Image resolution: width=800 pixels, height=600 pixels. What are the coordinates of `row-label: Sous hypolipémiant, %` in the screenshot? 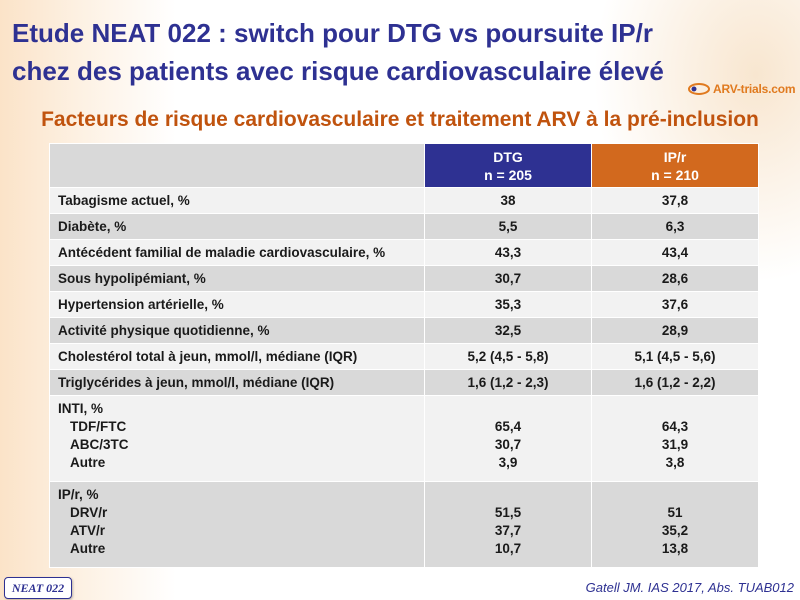 It's located at (237, 278).